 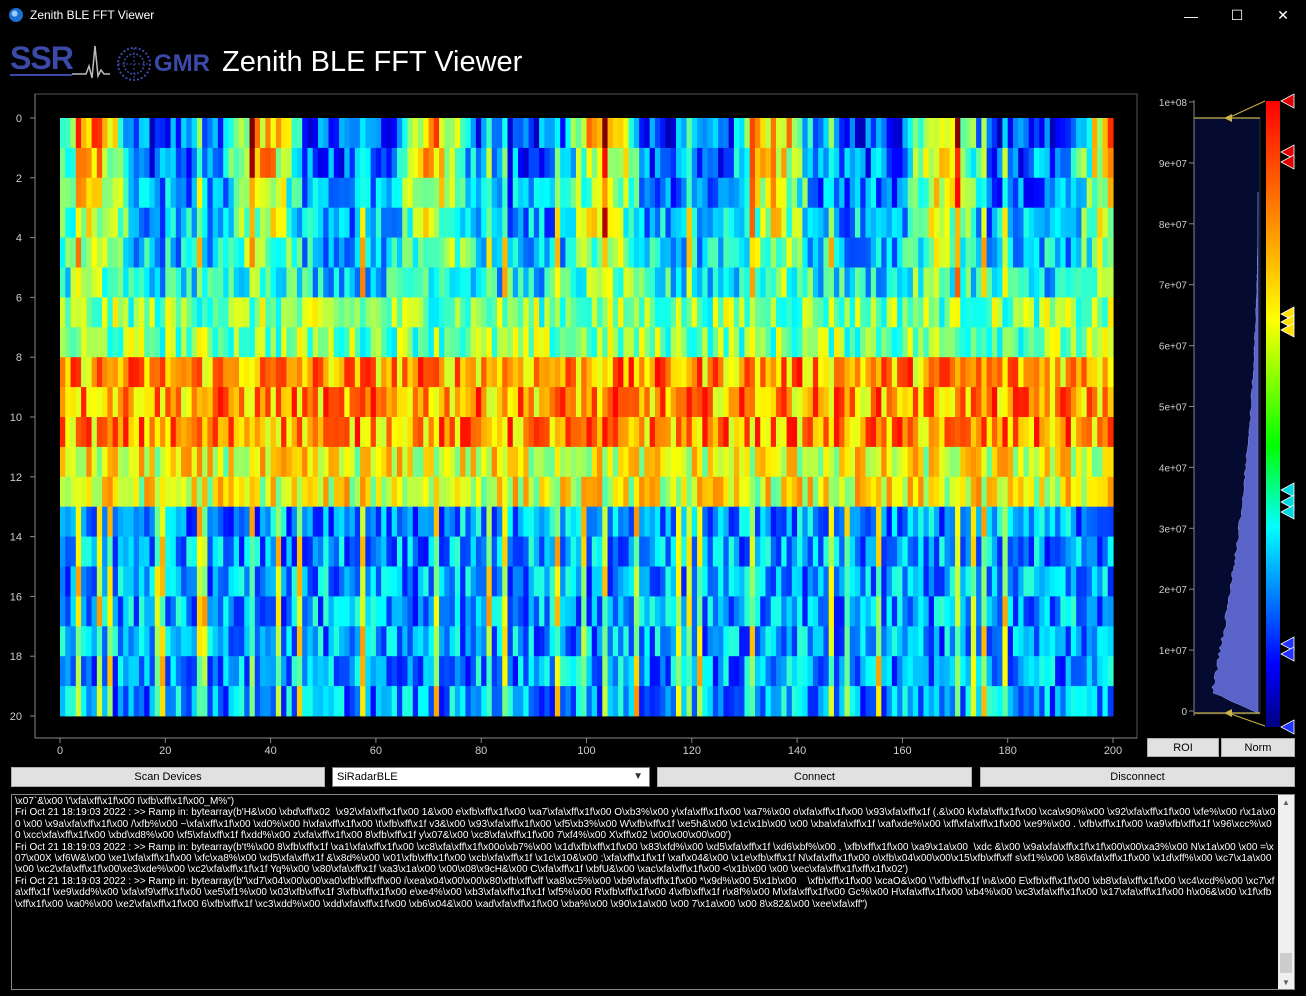 What do you see at coordinates (1173, 225) in the screenshot?
I see `histogram-tick-label: 8e+07` at bounding box center [1173, 225].